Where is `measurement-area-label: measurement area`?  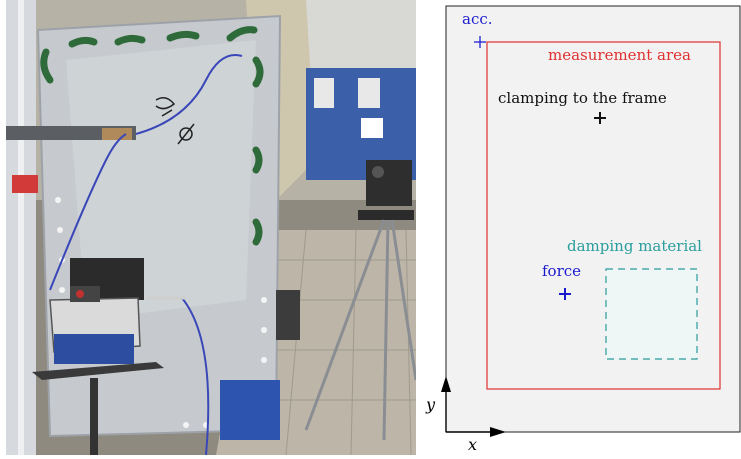
measurement-area-label: measurement area is located at coordinates (619, 55).